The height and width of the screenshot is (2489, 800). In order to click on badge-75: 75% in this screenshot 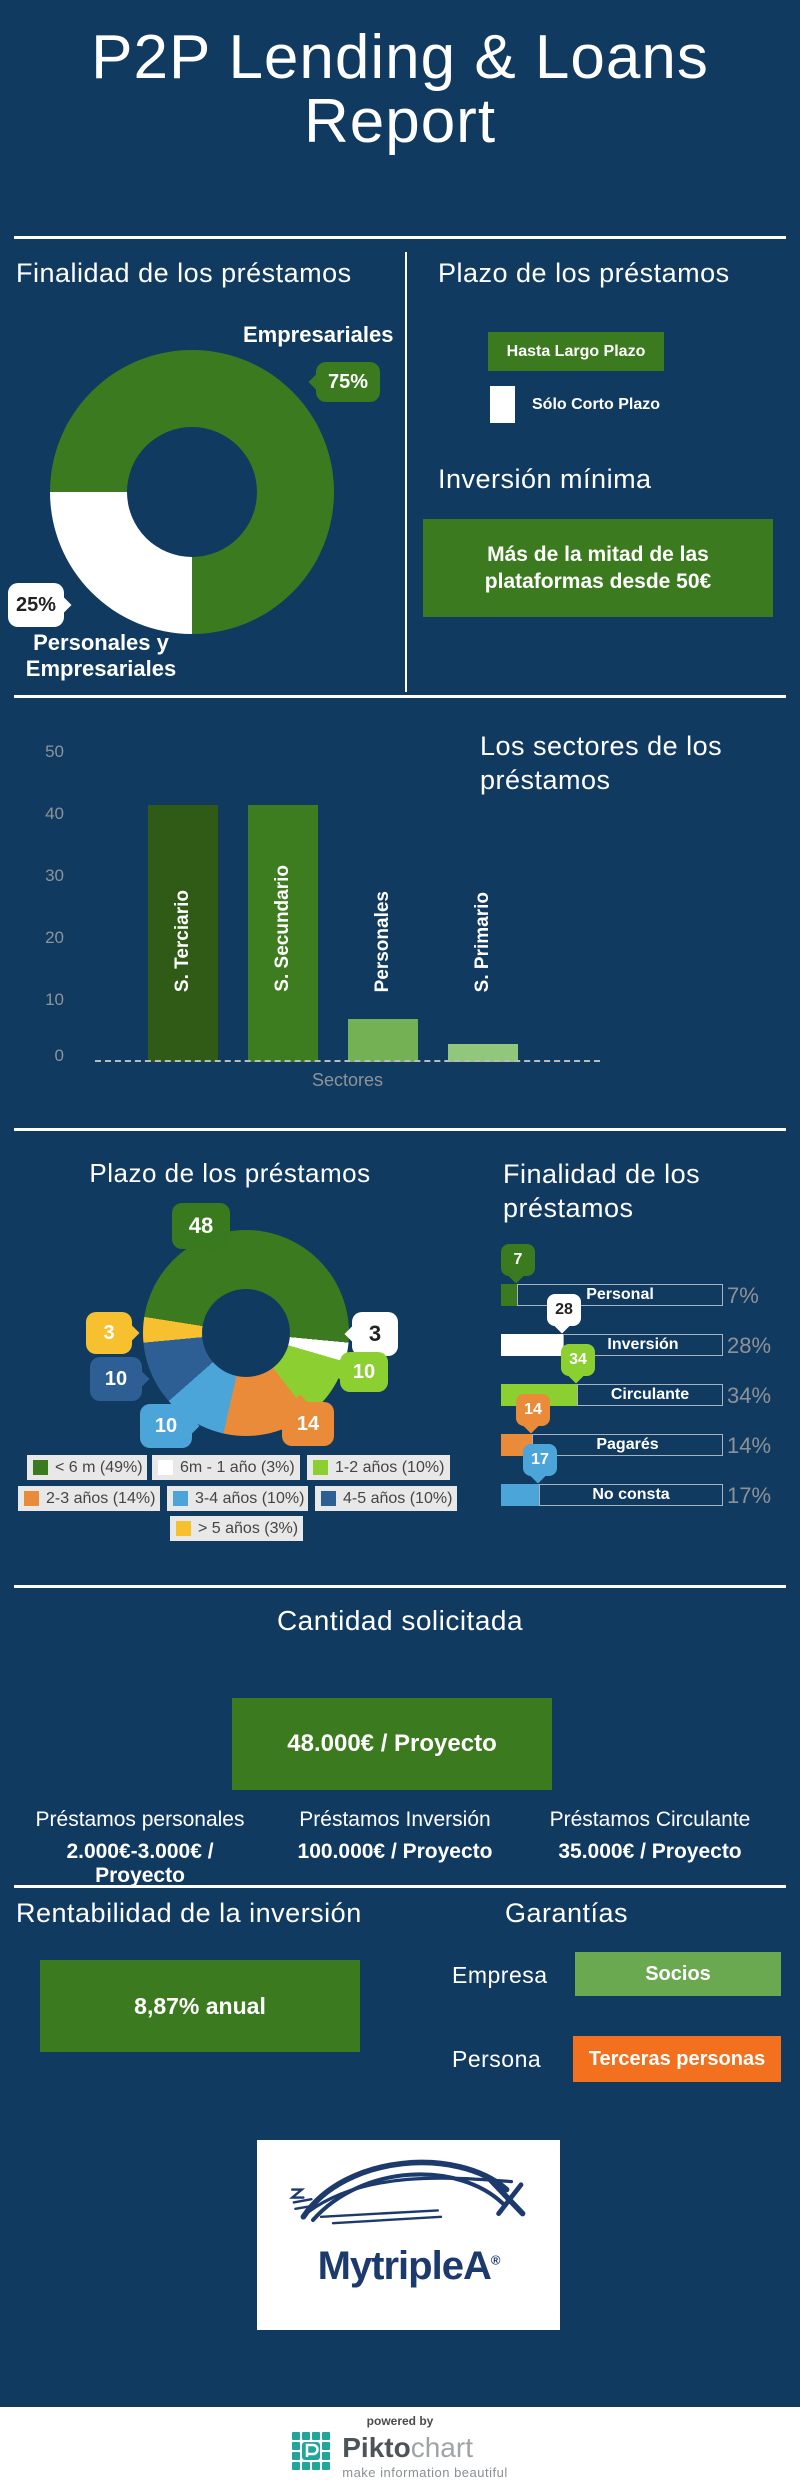, I will do `click(348, 382)`.